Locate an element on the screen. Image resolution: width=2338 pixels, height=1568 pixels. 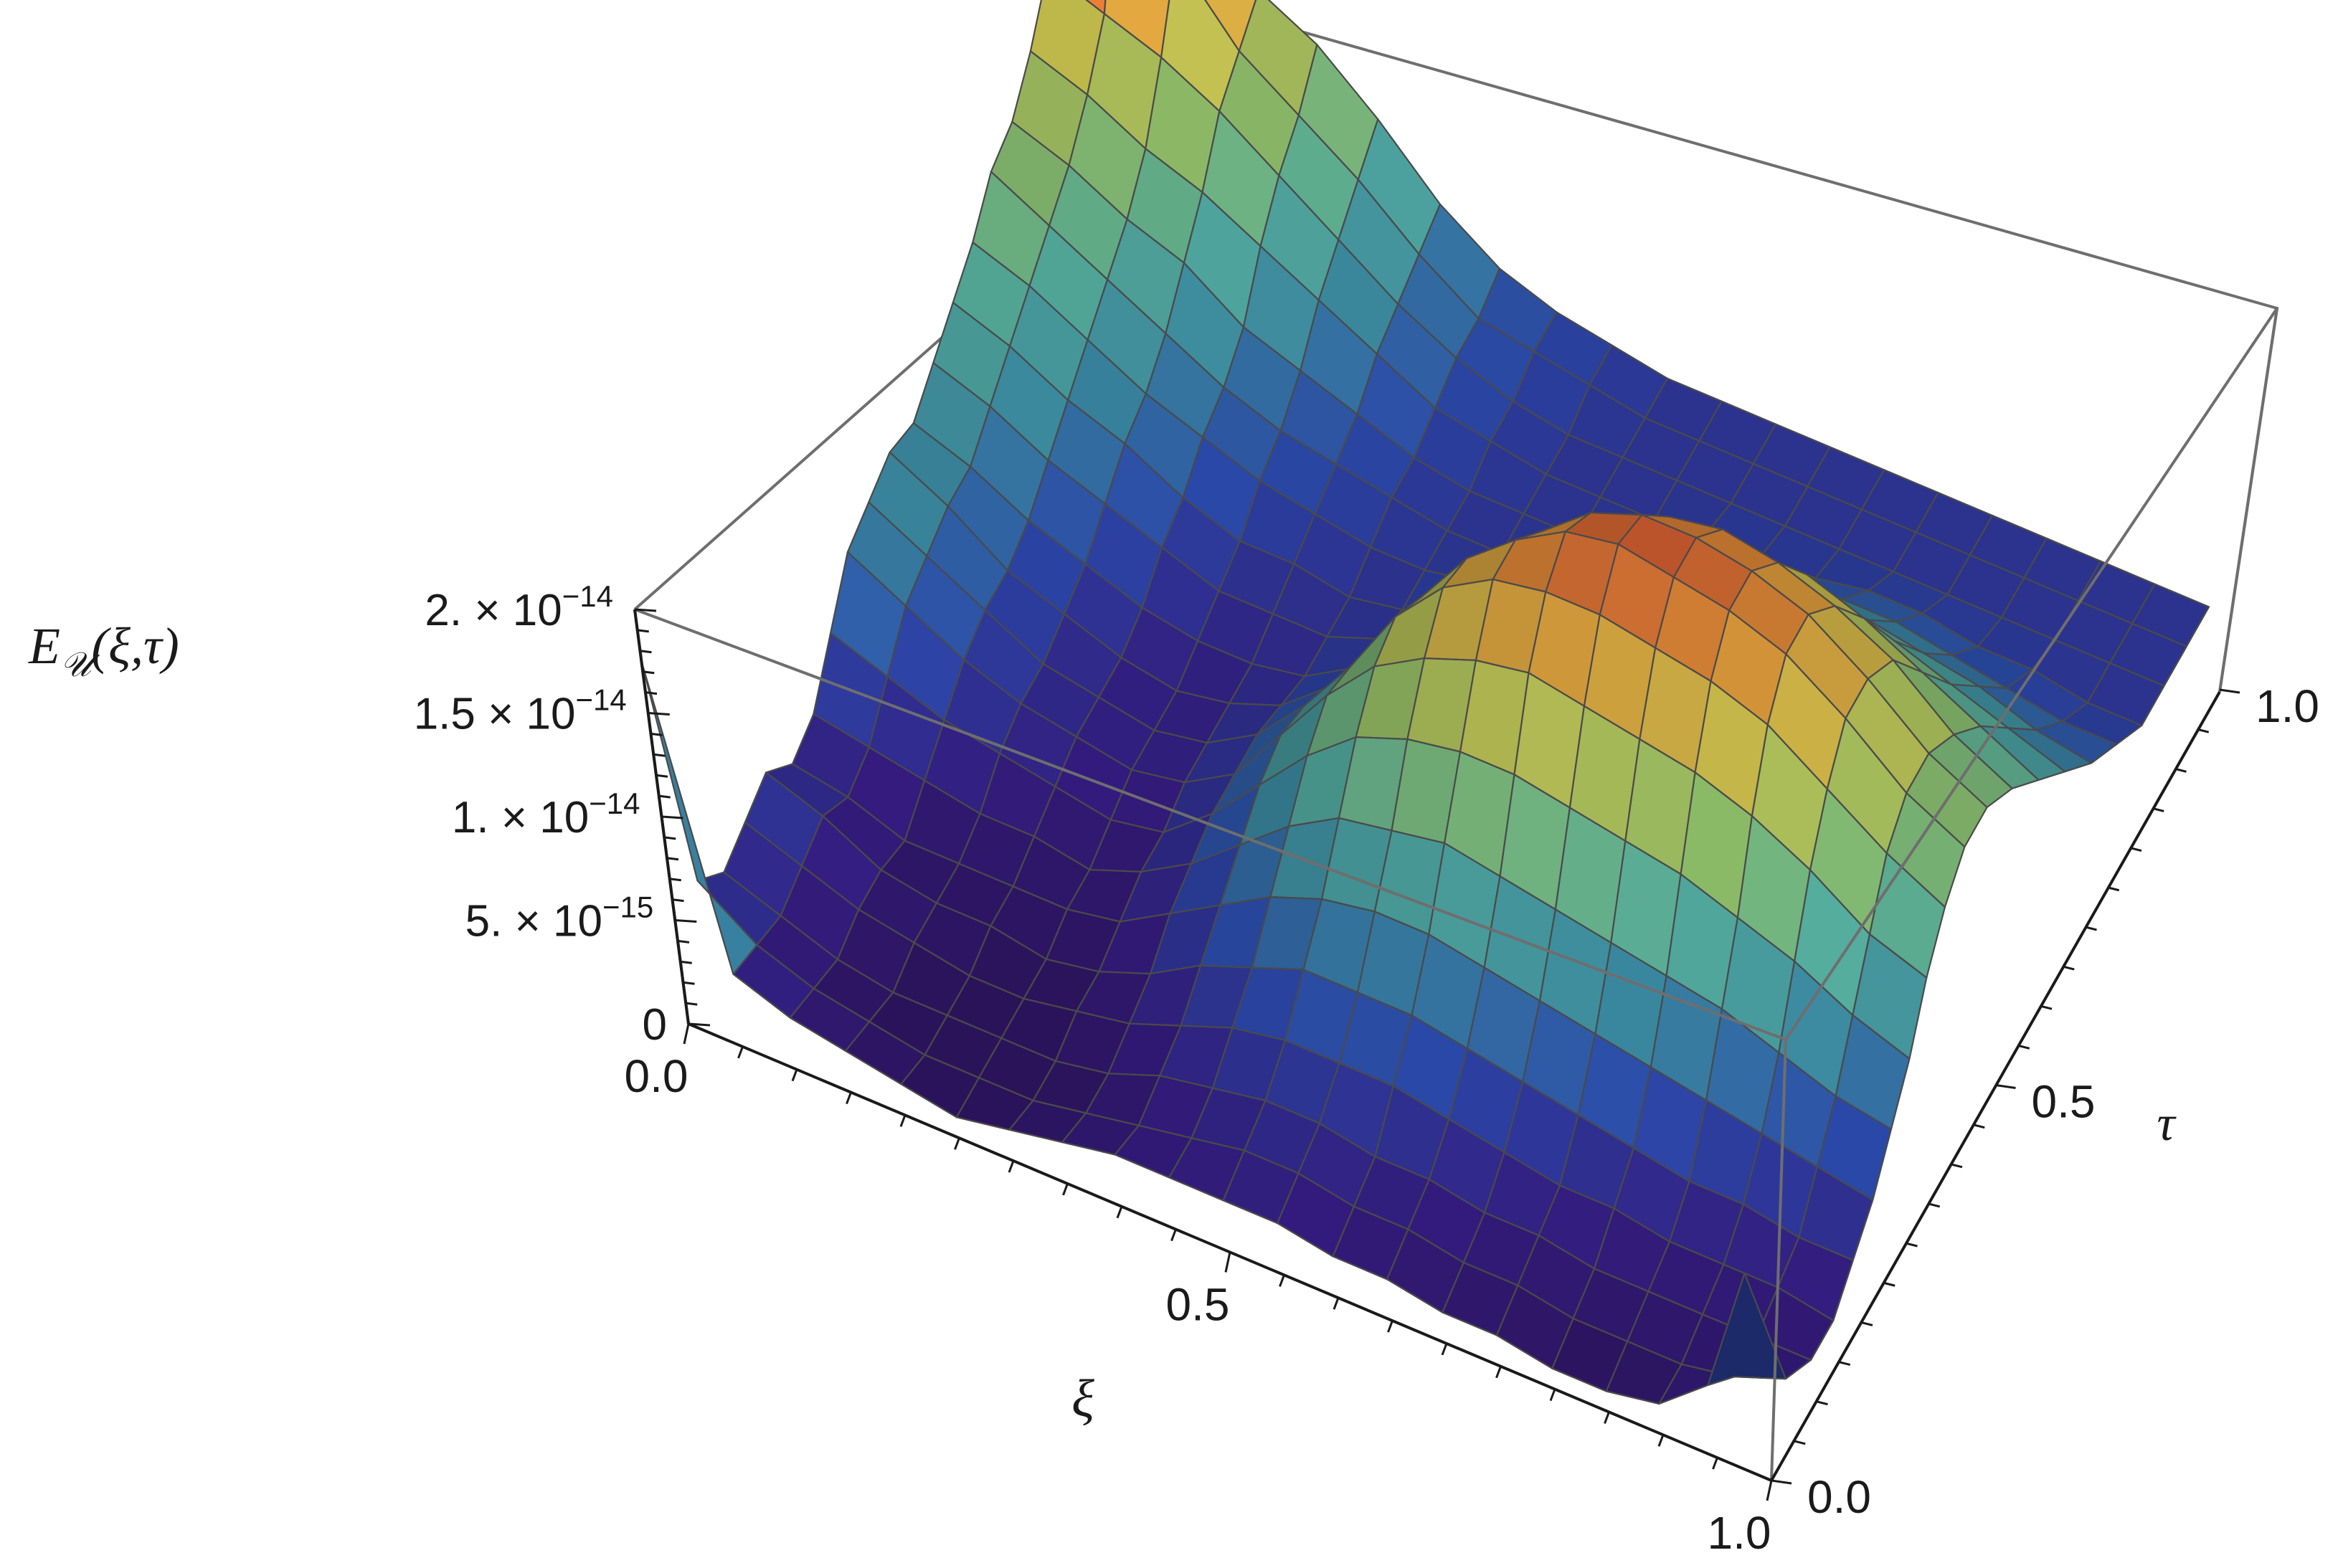
box-top-front-right is located at coordinates (2031, 674).